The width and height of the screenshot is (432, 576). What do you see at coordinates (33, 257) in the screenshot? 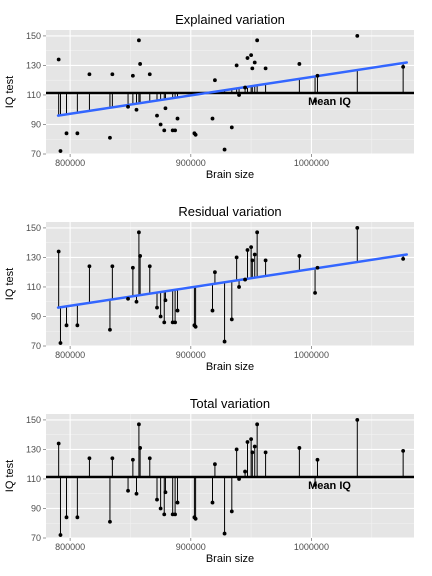
I see `y-tick-label: 130` at bounding box center [33, 257].